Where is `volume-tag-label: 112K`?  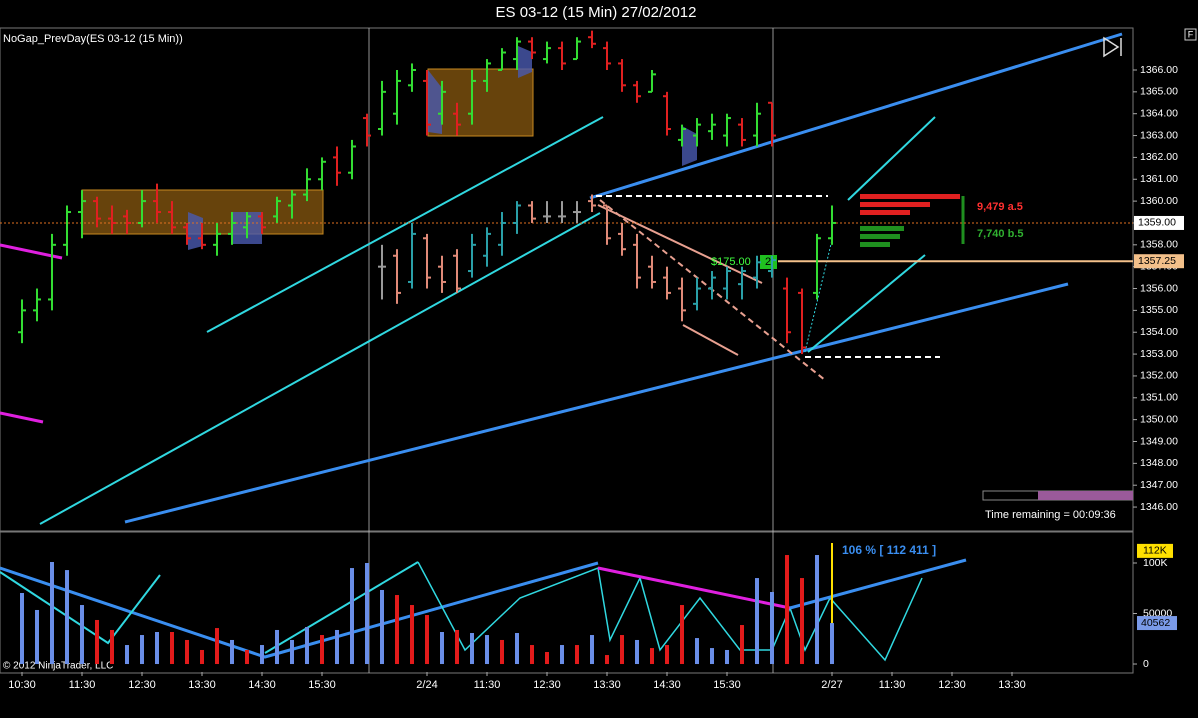 volume-tag-label: 112K is located at coordinates (1155, 551).